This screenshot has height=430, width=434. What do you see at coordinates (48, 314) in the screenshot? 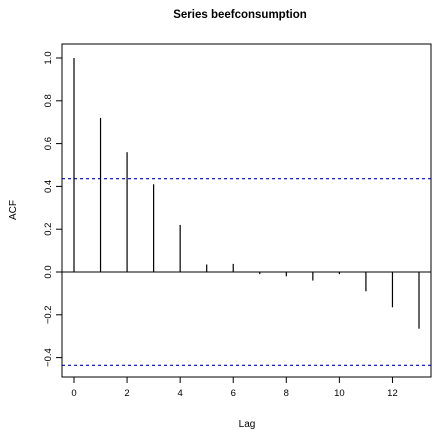
I see `y-tick-label: −0.2` at bounding box center [48, 314].